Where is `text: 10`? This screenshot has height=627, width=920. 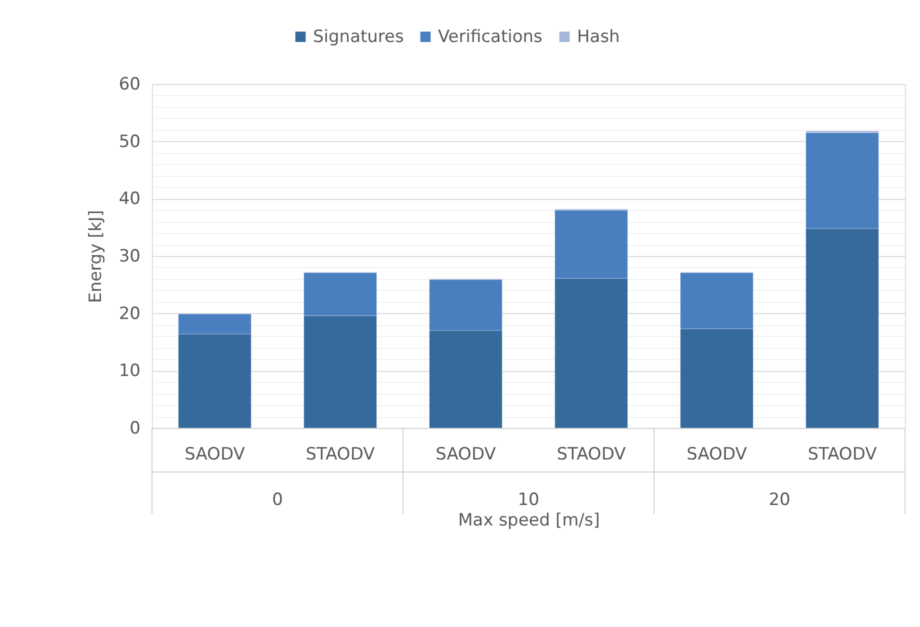 text: 10 is located at coordinates (529, 500).